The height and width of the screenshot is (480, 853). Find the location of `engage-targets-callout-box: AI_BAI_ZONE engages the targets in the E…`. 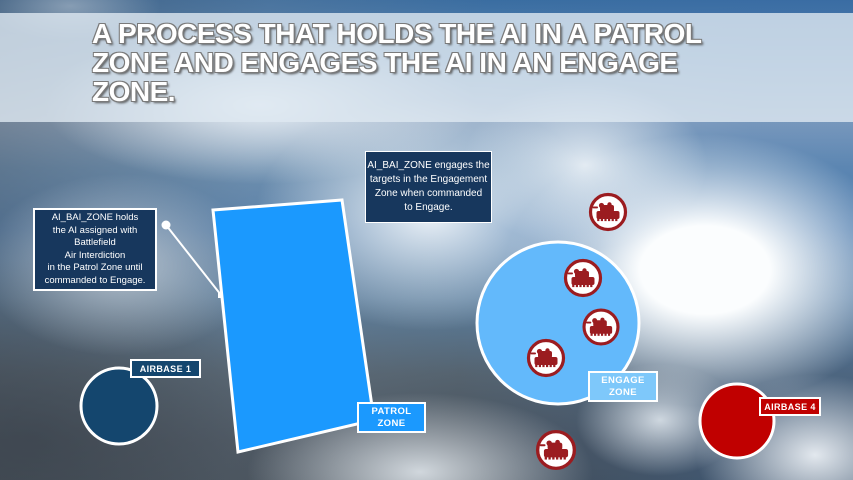

engage-targets-callout-box: AI_BAI_ZONE engages the targets in the E… is located at coordinates (428, 187).